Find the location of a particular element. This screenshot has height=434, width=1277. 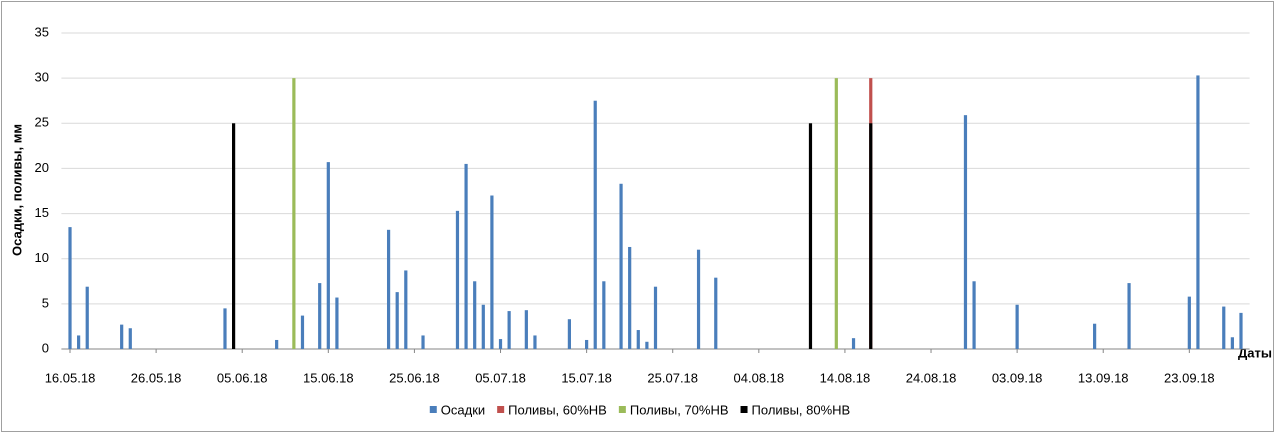

x-tick-label: 26.05.18 is located at coordinates (156, 377).